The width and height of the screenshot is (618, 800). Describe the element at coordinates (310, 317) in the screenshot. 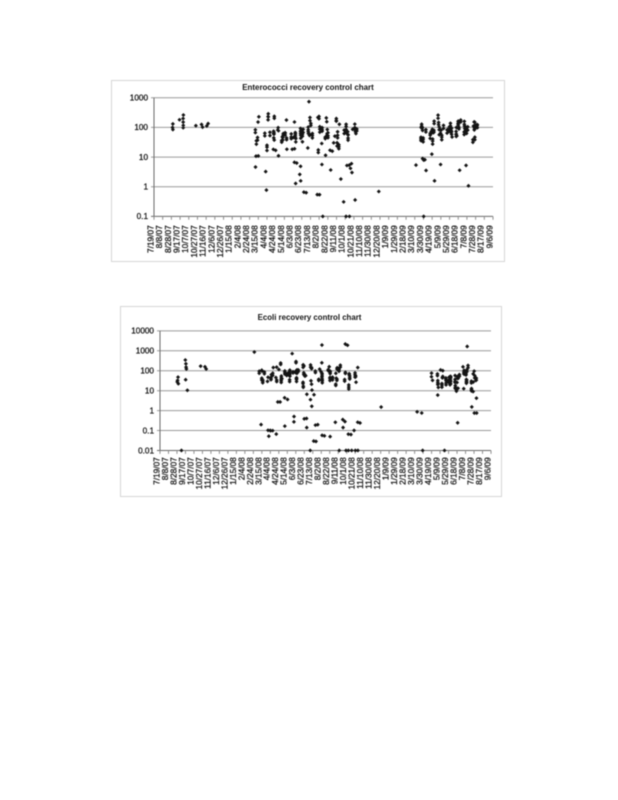

I see `svg-text: Ecoli recovery control chart` at that location.